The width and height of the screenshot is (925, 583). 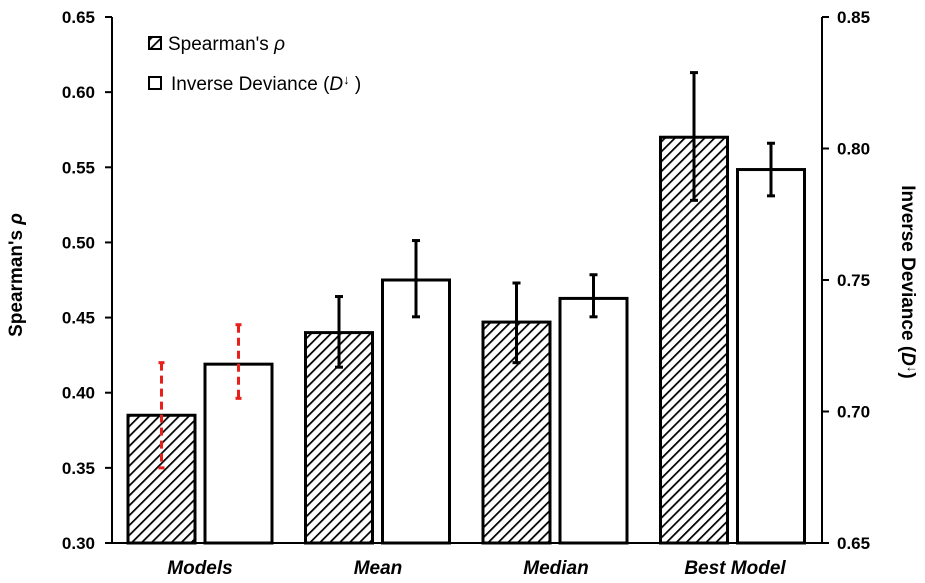 I want to click on left-tick-label: 0.55, so click(x=78, y=167).